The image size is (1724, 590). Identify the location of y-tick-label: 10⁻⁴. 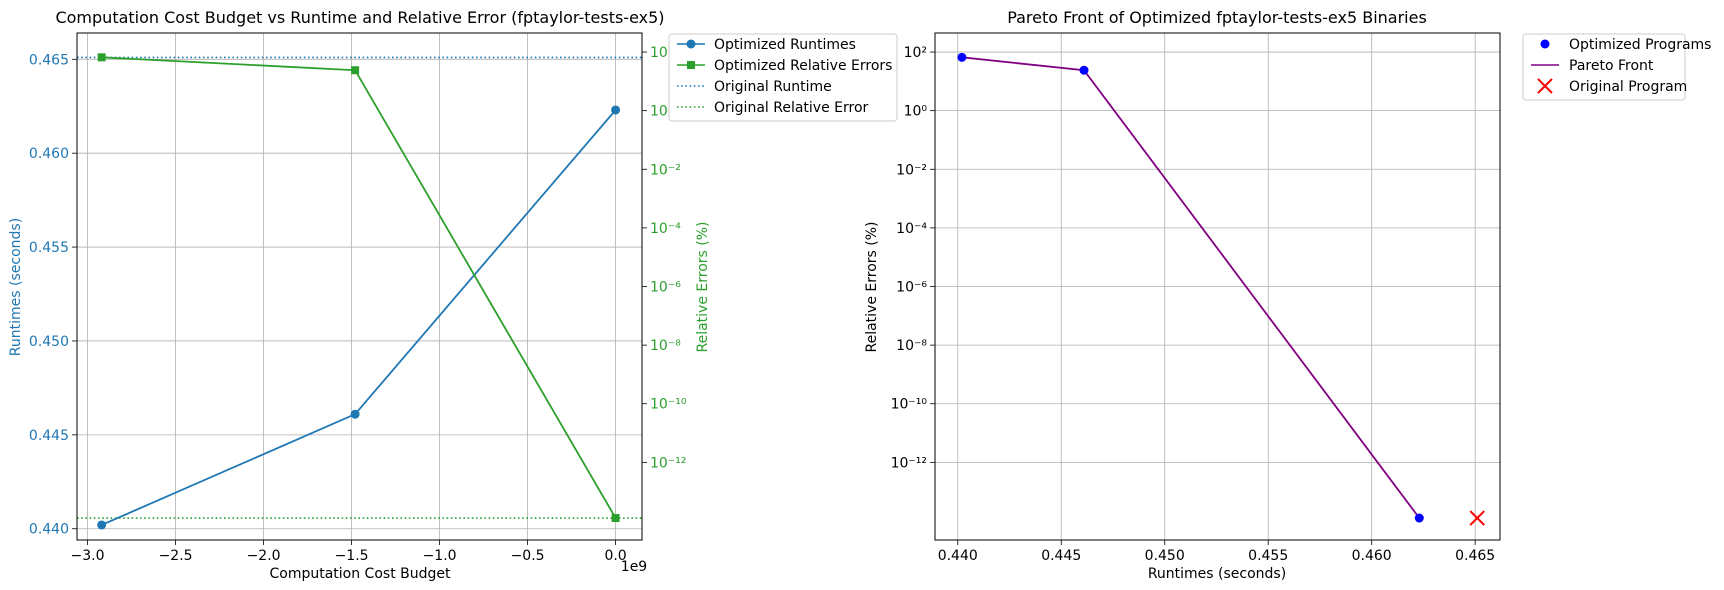
(911, 229).